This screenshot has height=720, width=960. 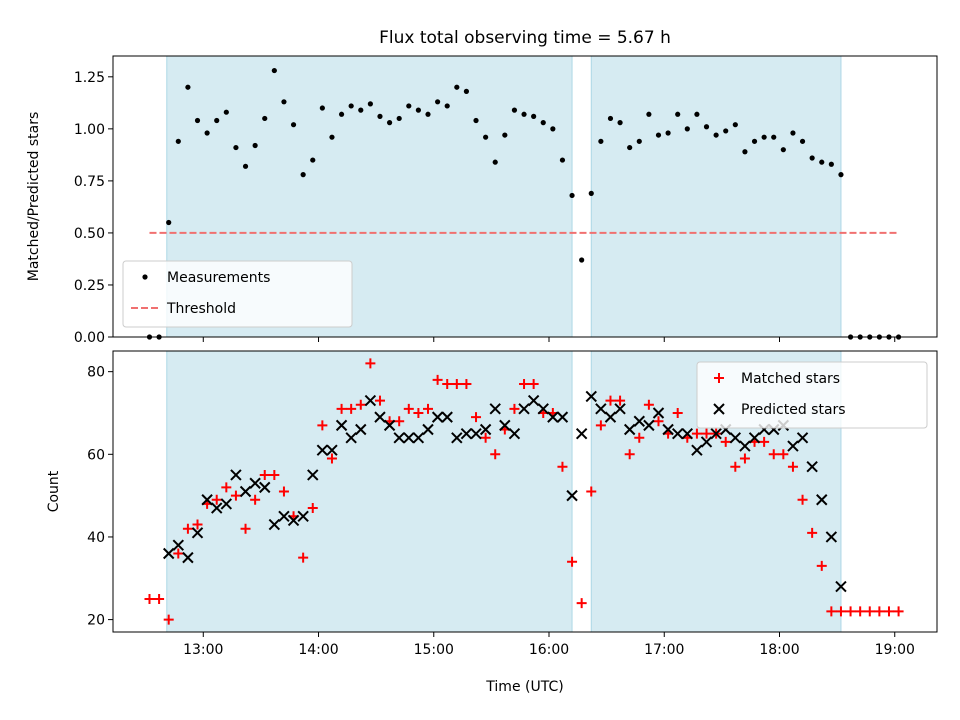 What do you see at coordinates (434, 650) in the screenshot?
I see `x-tick-label: 15:00` at bounding box center [434, 650].